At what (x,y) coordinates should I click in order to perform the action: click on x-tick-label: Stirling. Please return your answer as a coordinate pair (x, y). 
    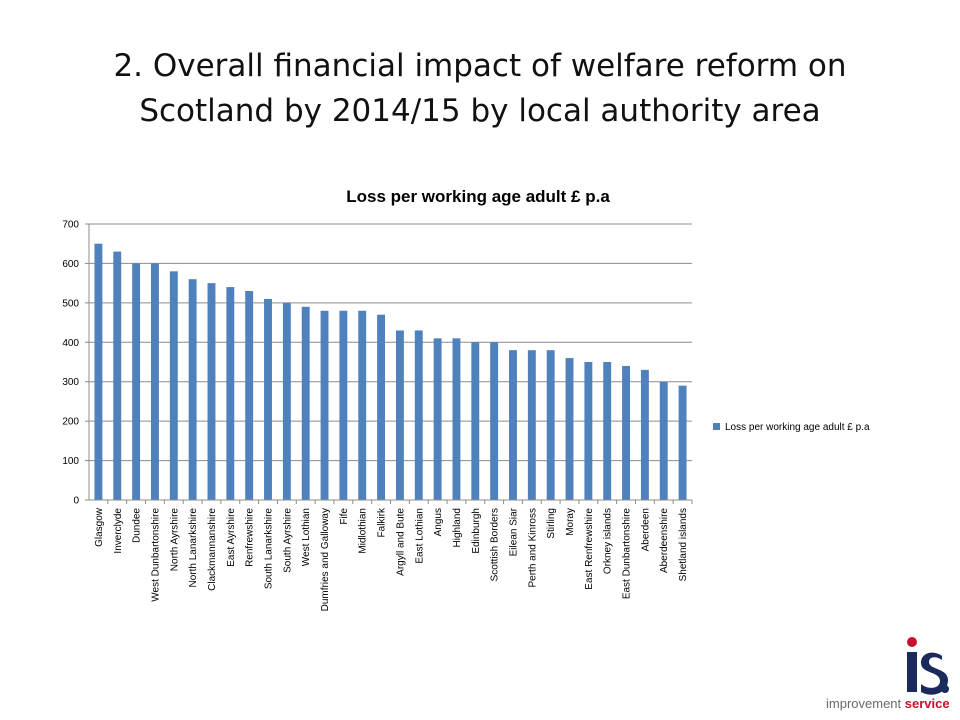
    Looking at the image, I should click on (551, 523).